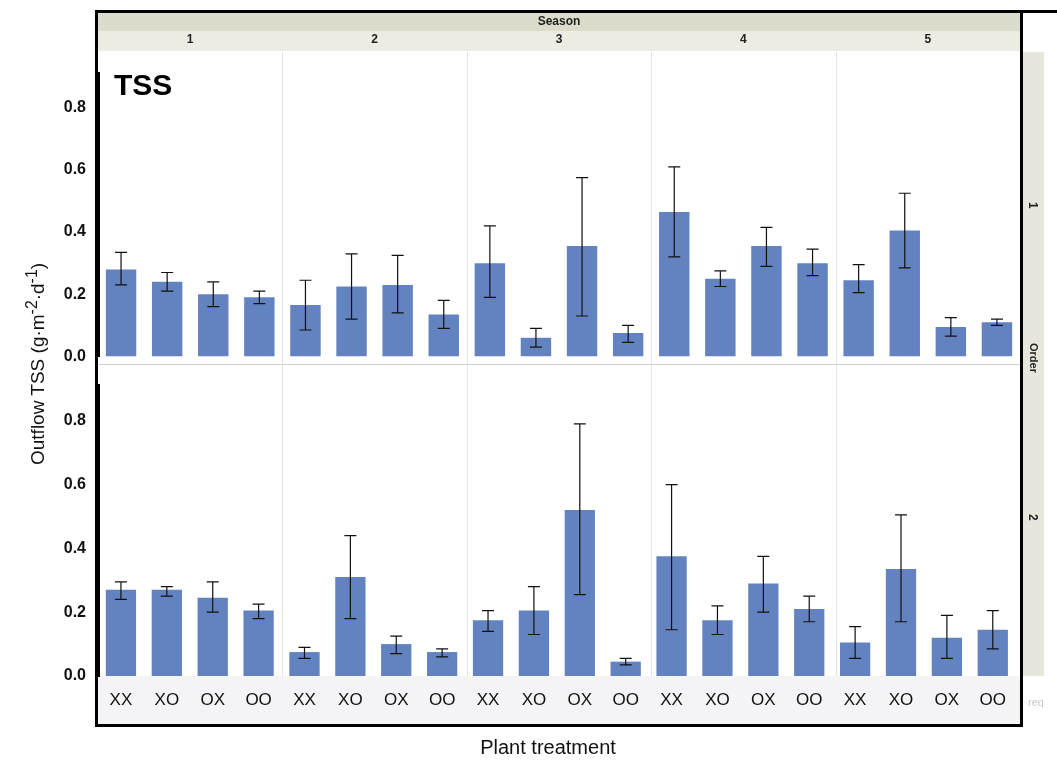 This screenshot has width=1057, height=764. Describe the element at coordinates (559, 39) in the screenshot. I see `text: 3` at that location.